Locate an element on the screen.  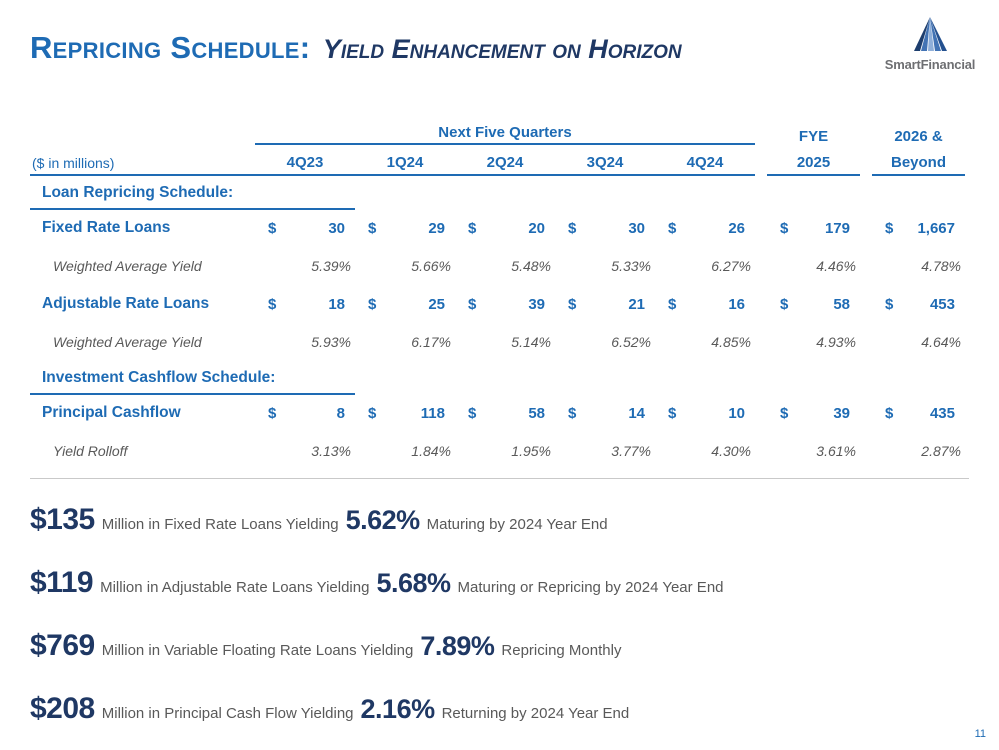
summary-percent: 7.89% is located at coordinates (457, 646).